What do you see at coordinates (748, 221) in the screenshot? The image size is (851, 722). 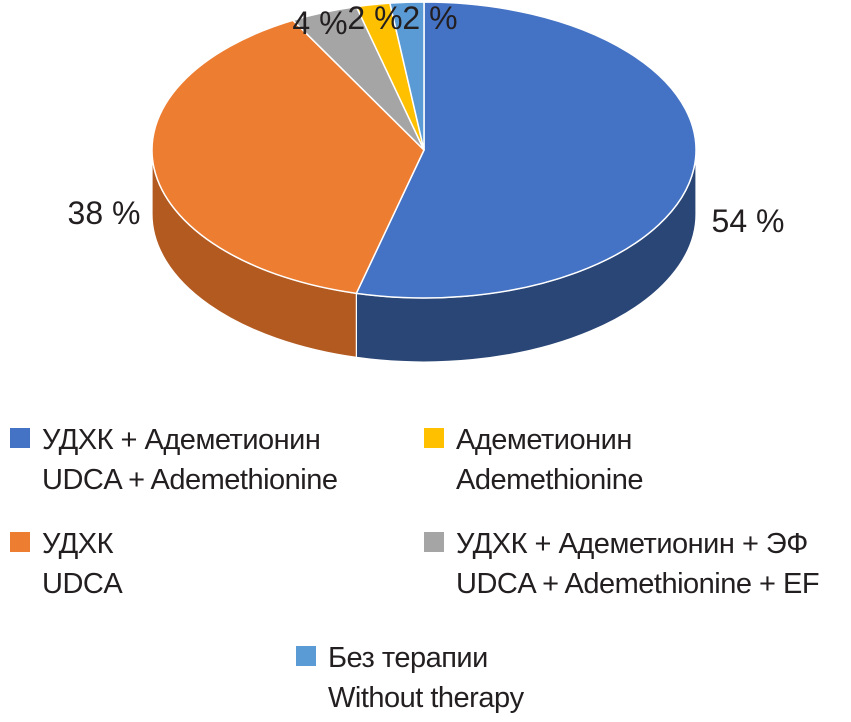 I see `slice-percent-label: 54 %` at bounding box center [748, 221].